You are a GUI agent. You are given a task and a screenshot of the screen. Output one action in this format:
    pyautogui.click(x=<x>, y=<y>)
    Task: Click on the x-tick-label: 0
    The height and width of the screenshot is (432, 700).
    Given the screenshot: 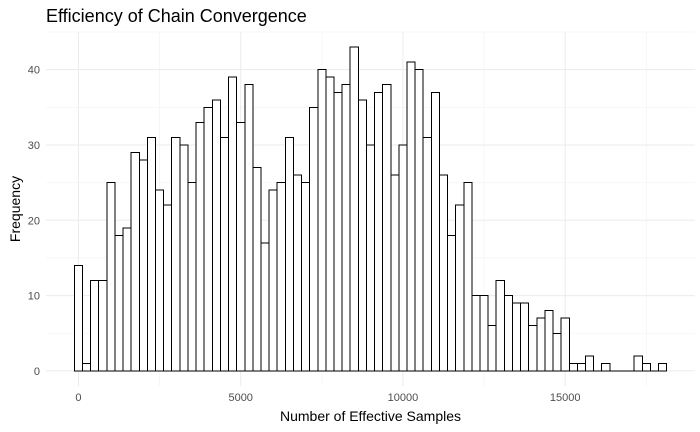 What is the action you would take?
    pyautogui.click(x=78, y=398)
    